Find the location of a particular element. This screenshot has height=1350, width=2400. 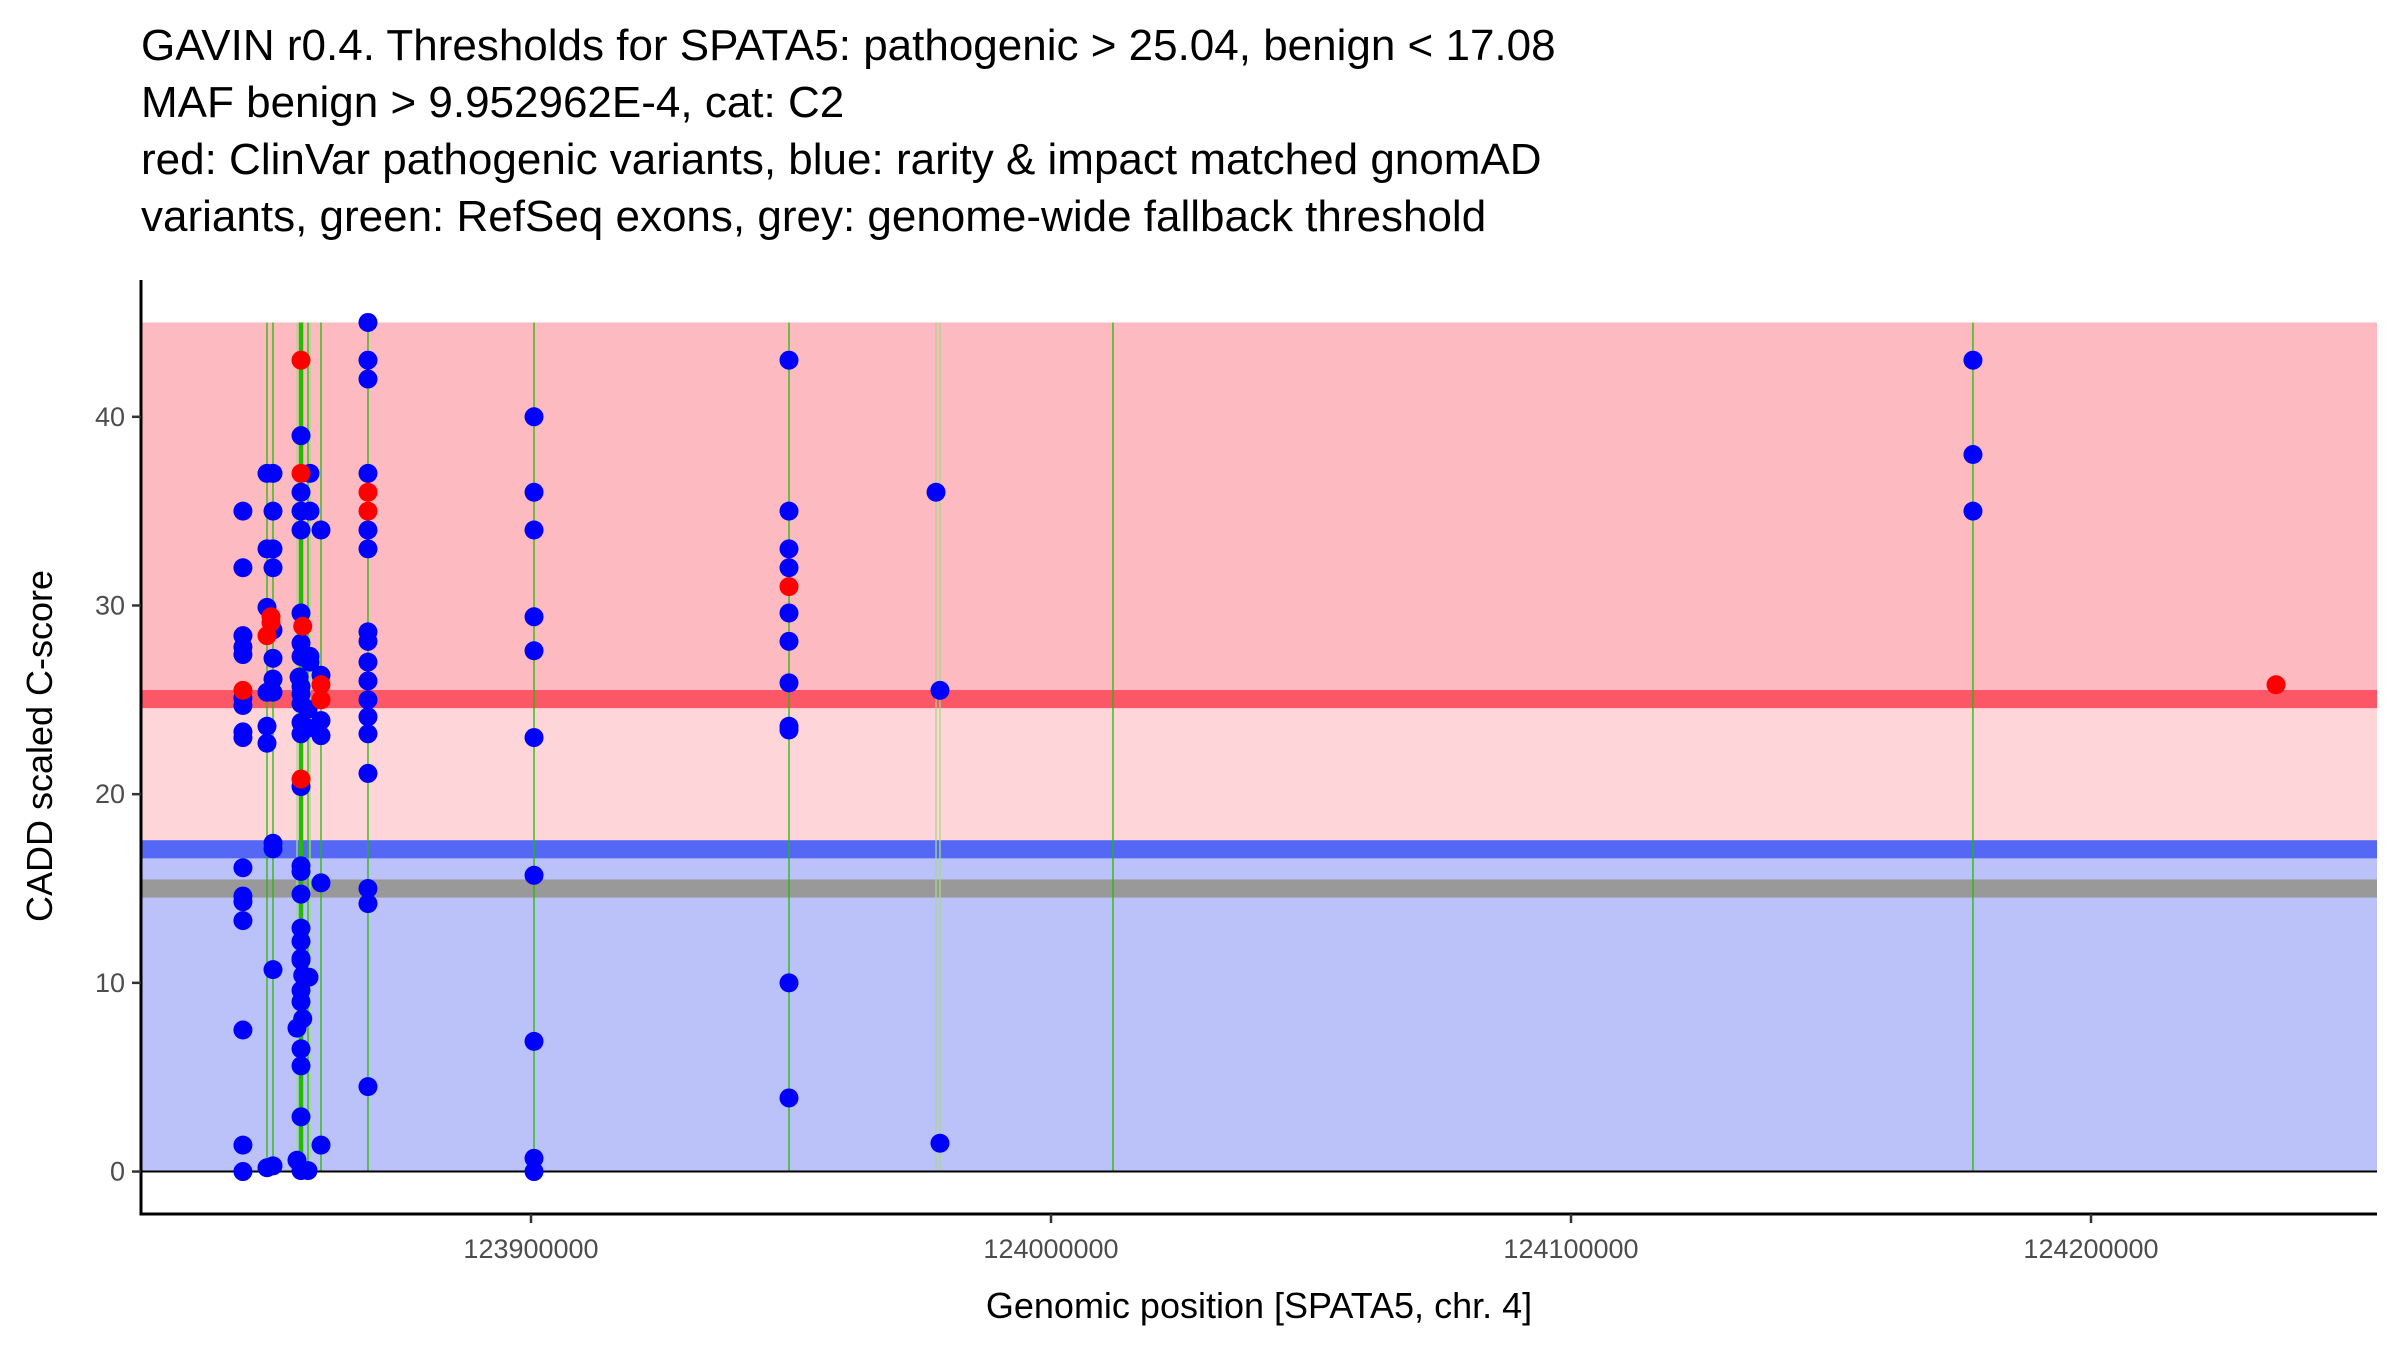

y-axis-ticks: 0 10 20 30 40 is located at coordinates (118, 794).